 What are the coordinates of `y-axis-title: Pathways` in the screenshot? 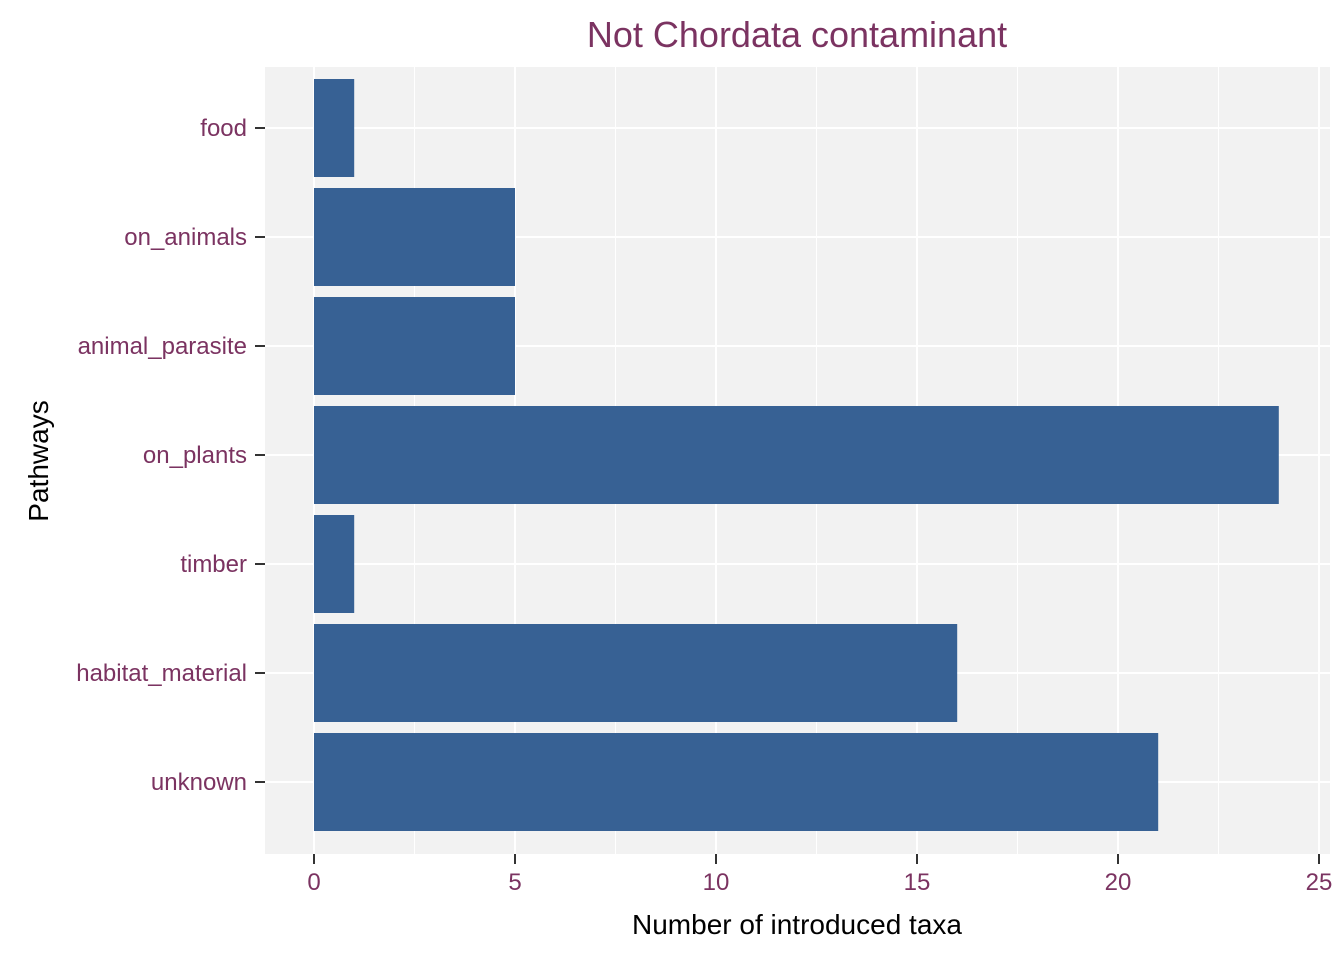 It's located at (38, 460).